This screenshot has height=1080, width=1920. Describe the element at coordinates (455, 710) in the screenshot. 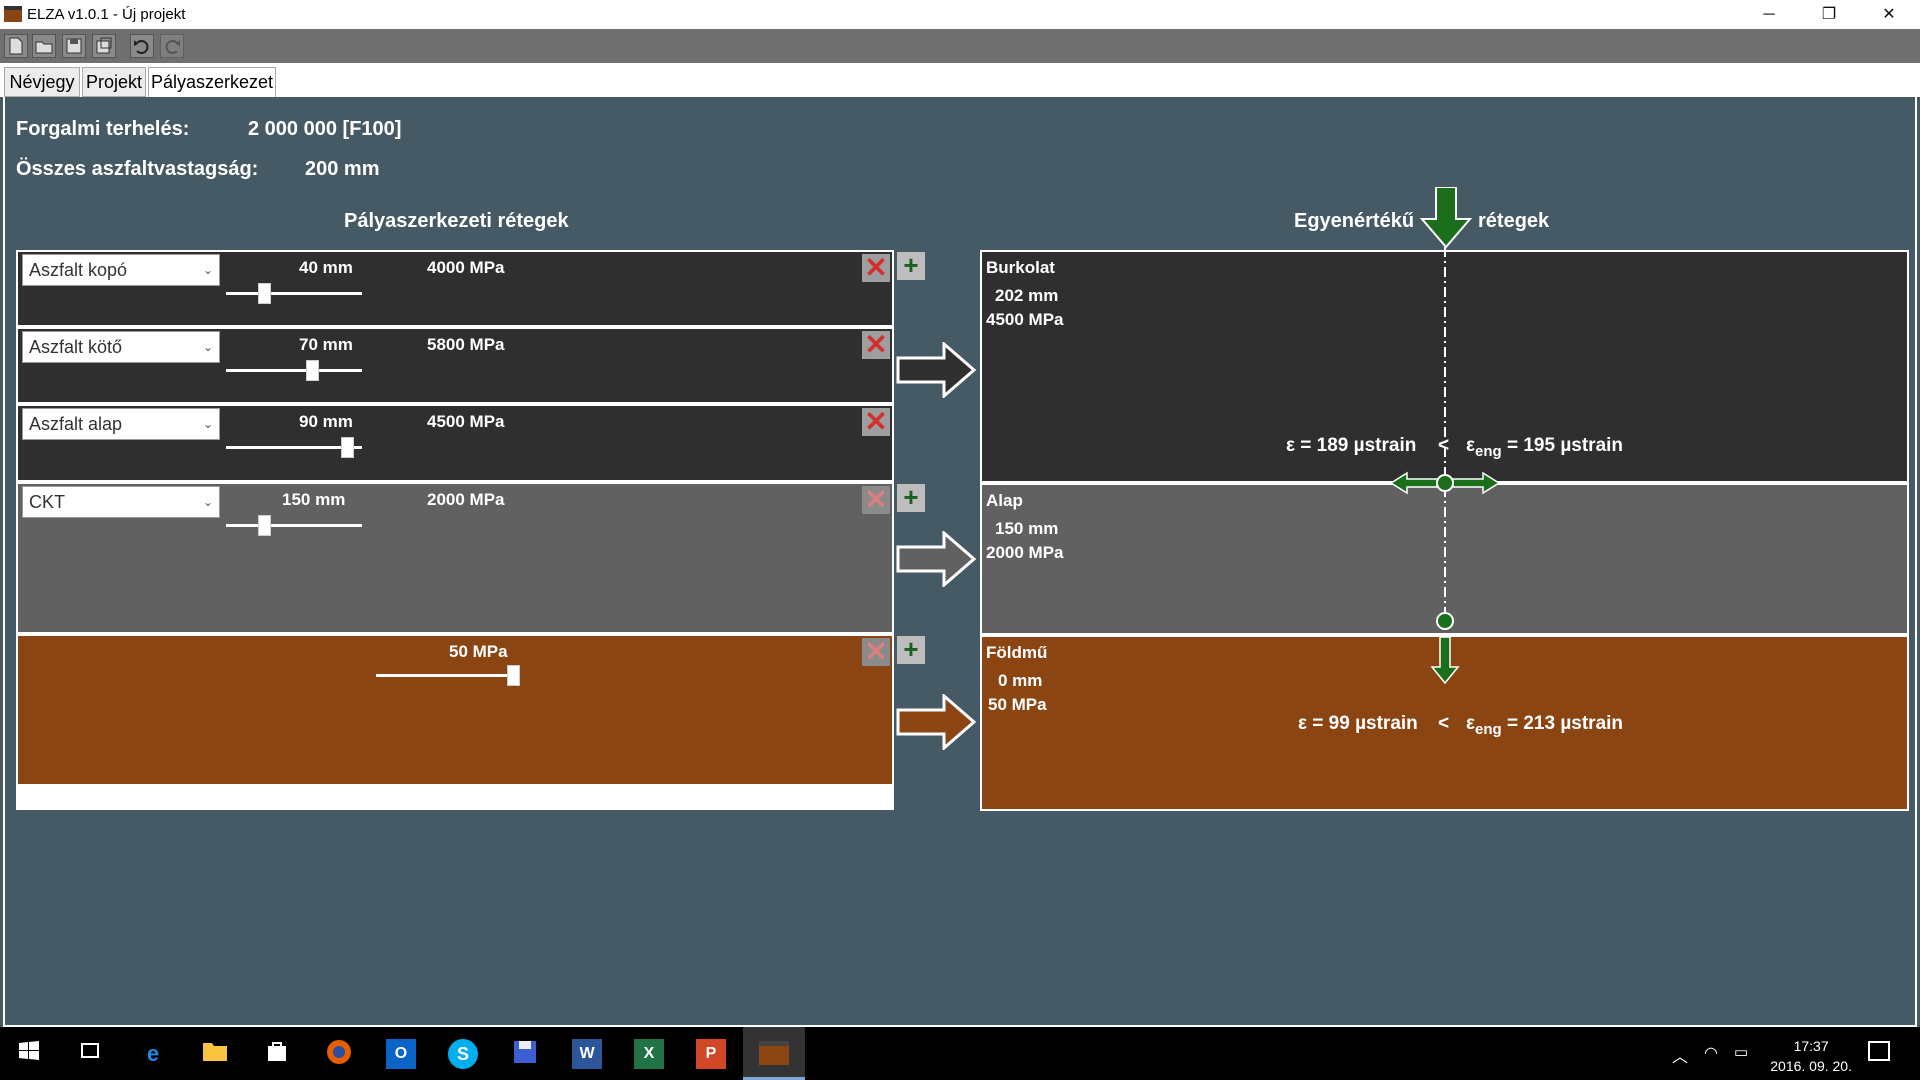

I see `layer-row-subgrade: 50 MPa ✕` at that location.